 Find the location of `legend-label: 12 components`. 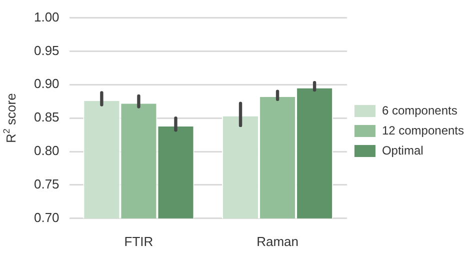

legend-label: 12 components is located at coordinates (423, 130).